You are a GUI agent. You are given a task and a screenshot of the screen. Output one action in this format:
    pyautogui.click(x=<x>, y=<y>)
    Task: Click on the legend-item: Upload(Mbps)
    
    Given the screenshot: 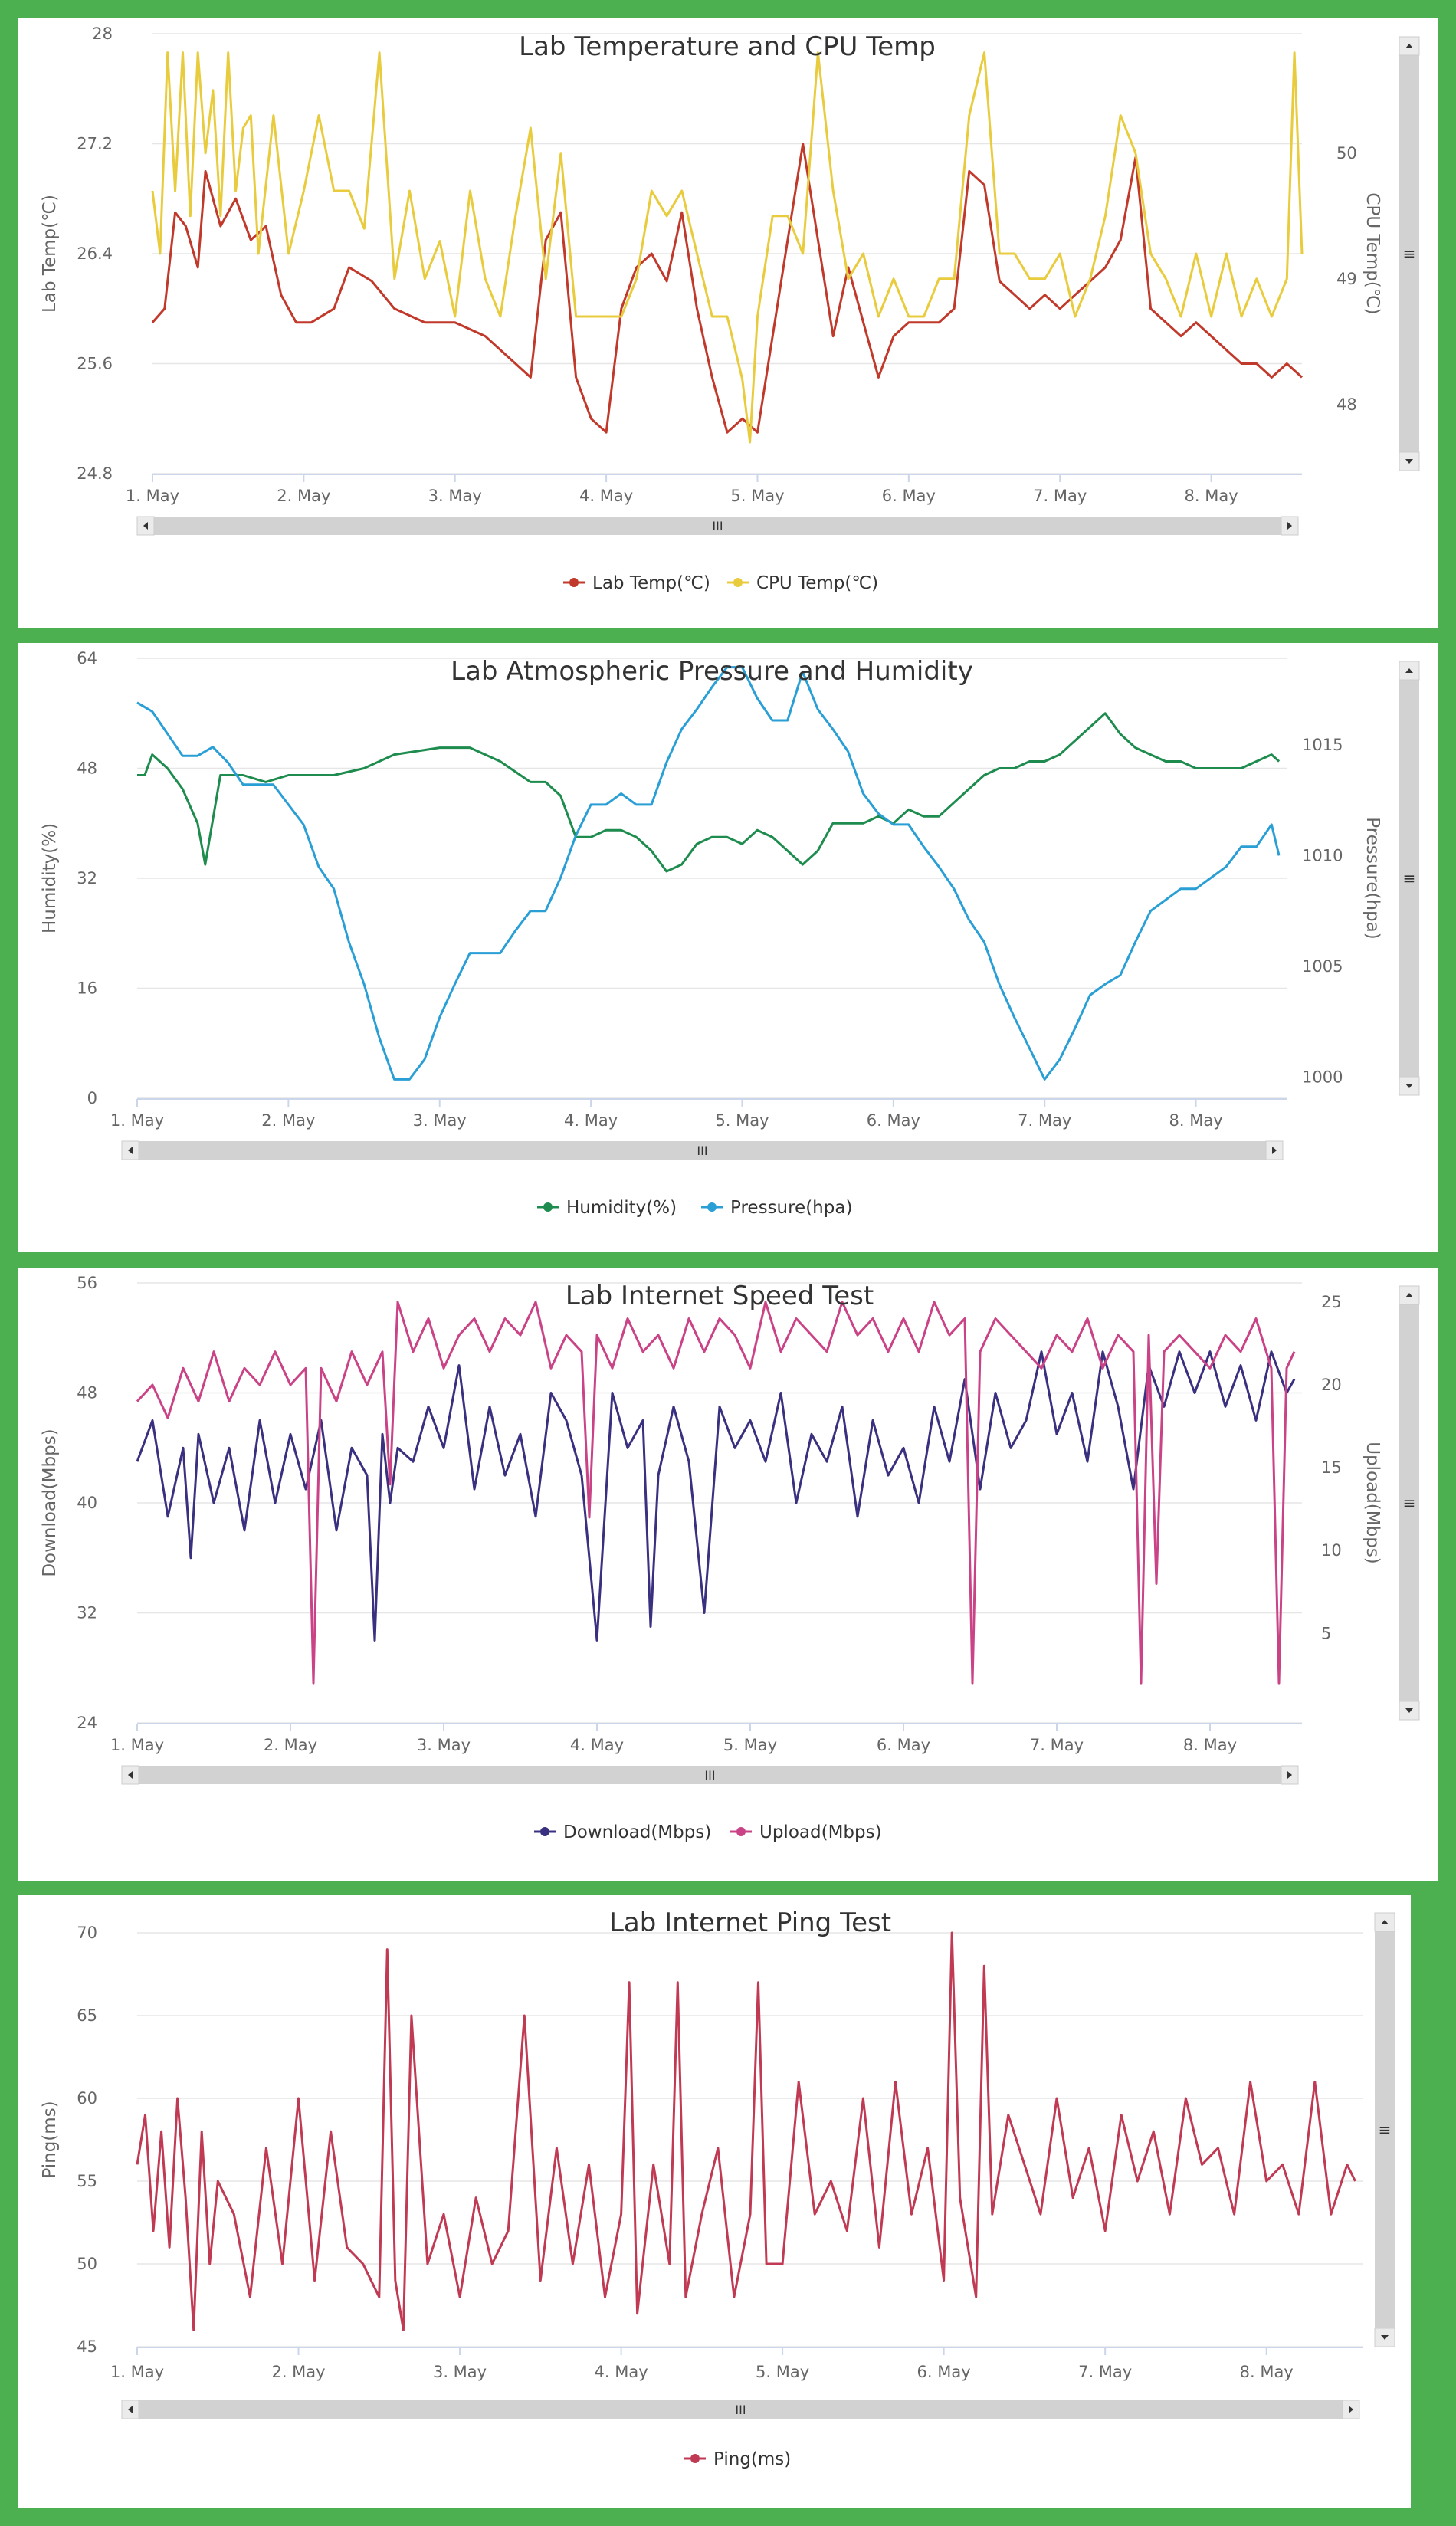 What is the action you would take?
    pyautogui.click(x=806, y=1832)
    